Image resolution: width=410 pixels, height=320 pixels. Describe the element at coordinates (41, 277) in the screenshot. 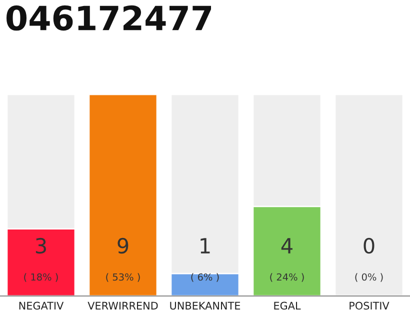

I see `annotation: ( 18% )` at that location.